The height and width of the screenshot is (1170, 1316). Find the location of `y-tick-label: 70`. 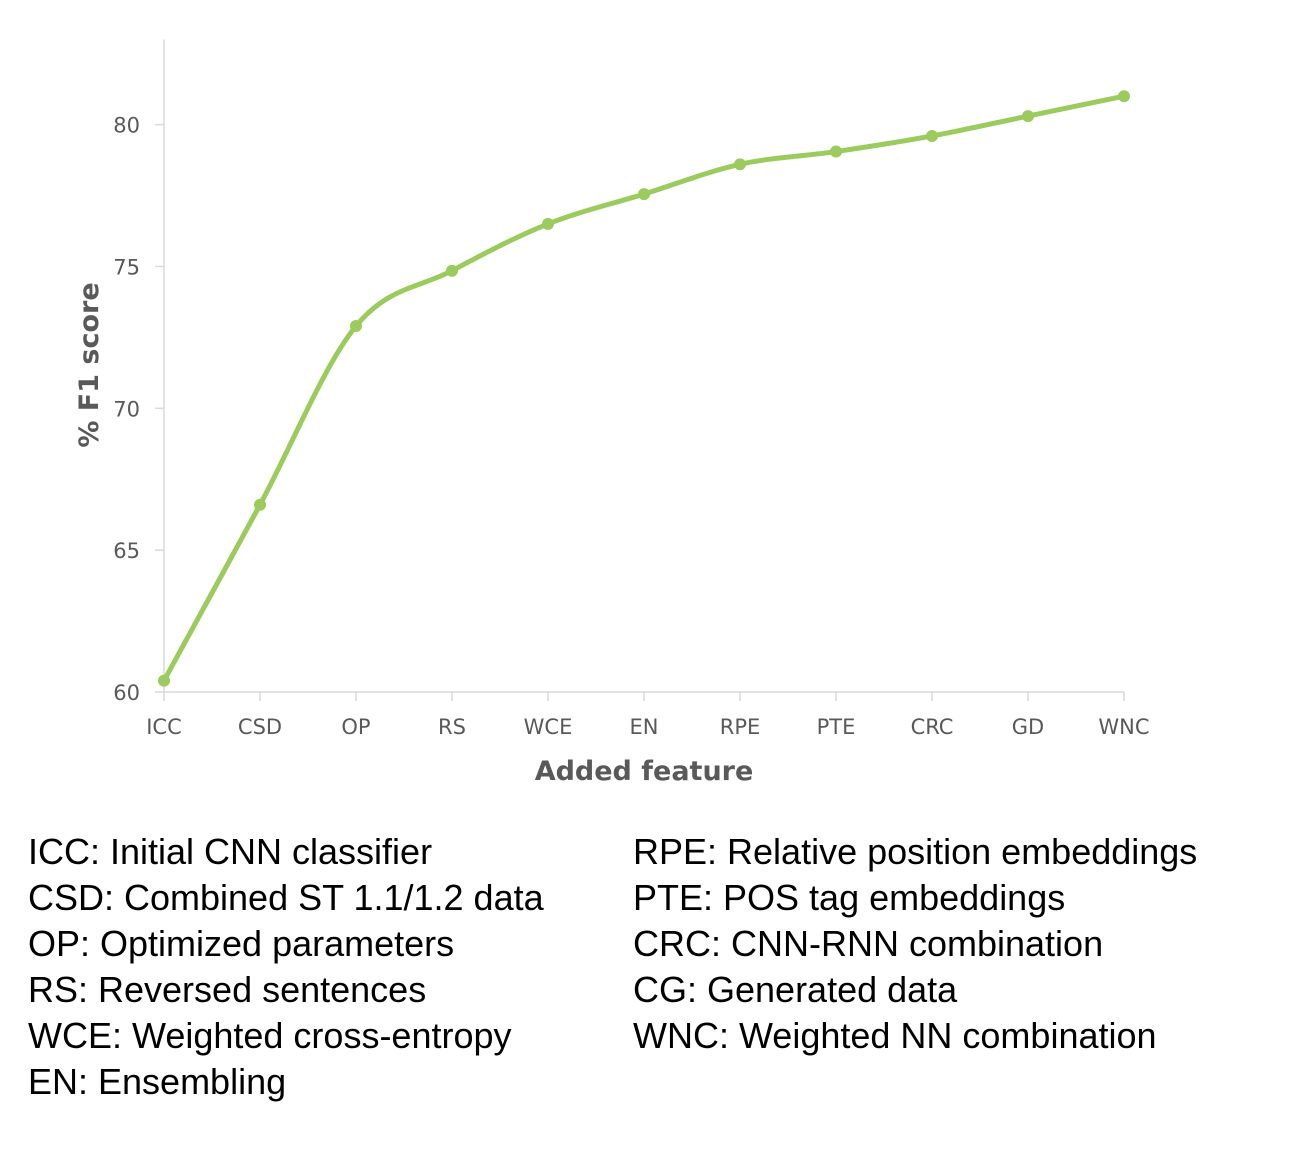

y-tick-label: 70 is located at coordinates (126, 409).